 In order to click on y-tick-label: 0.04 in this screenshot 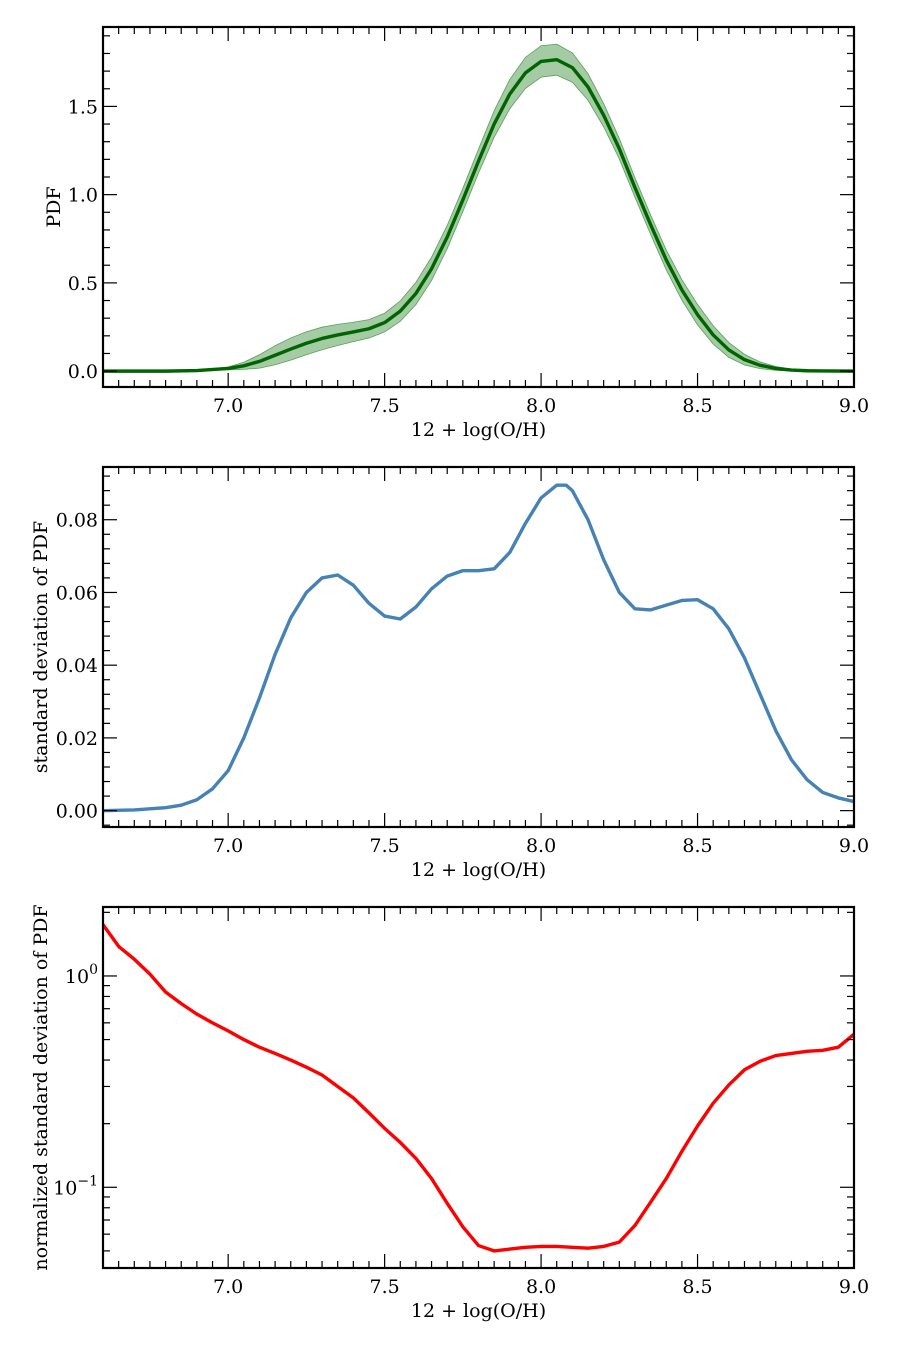, I will do `click(77, 666)`.